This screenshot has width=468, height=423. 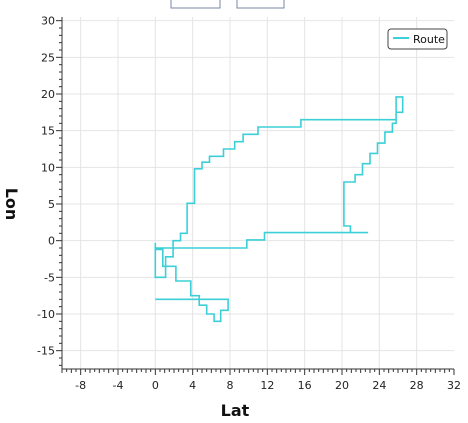 I want to click on x-tick-label: 0, so click(x=155, y=385).